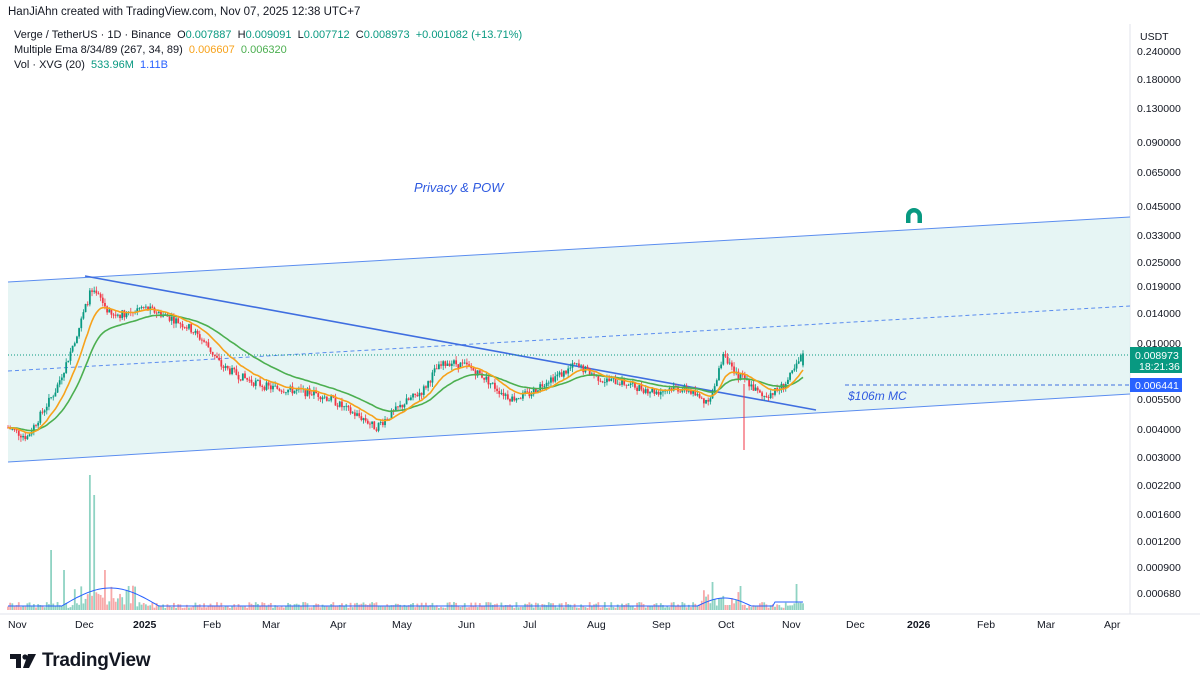 This screenshot has width=1200, height=685. What do you see at coordinates (1159, 430) in the screenshot?
I see `price-tick-label: 0.004000` at bounding box center [1159, 430].